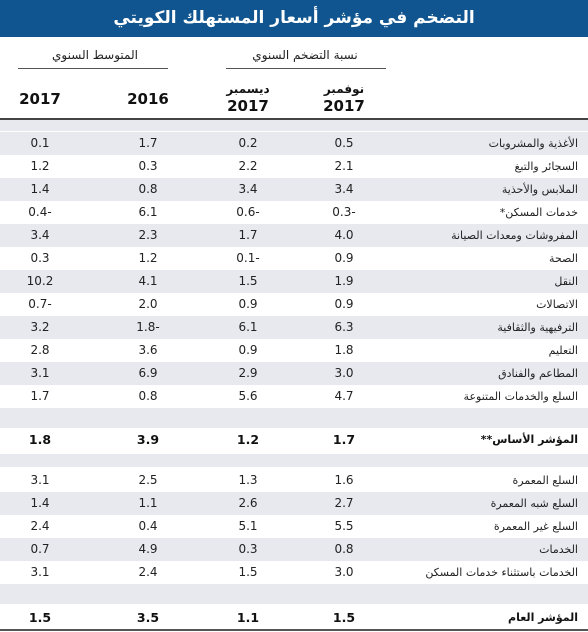 This screenshot has height=632, width=588. I want to click on header-nov-month: نوفمبر, so click(344, 89).